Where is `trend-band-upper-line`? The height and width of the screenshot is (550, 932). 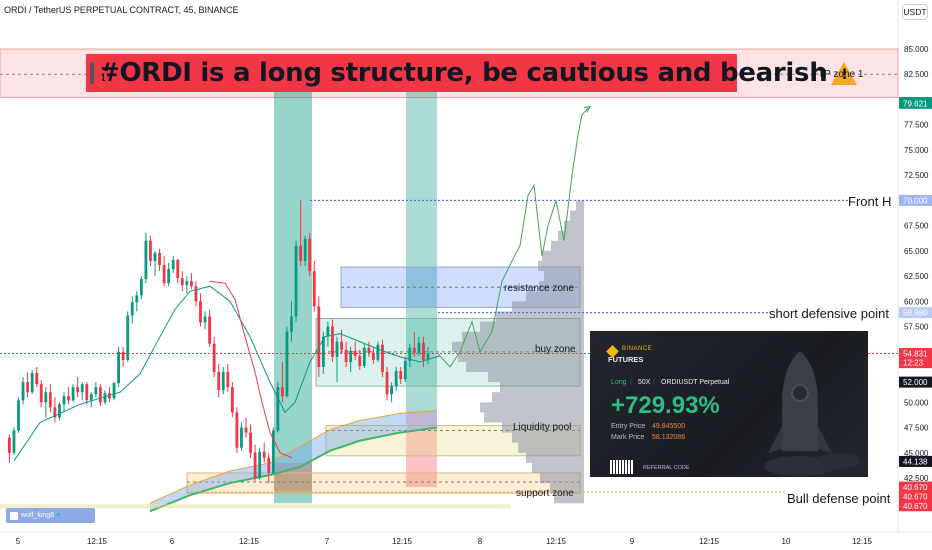 trend-band-upper-line is located at coordinates (293, 456).